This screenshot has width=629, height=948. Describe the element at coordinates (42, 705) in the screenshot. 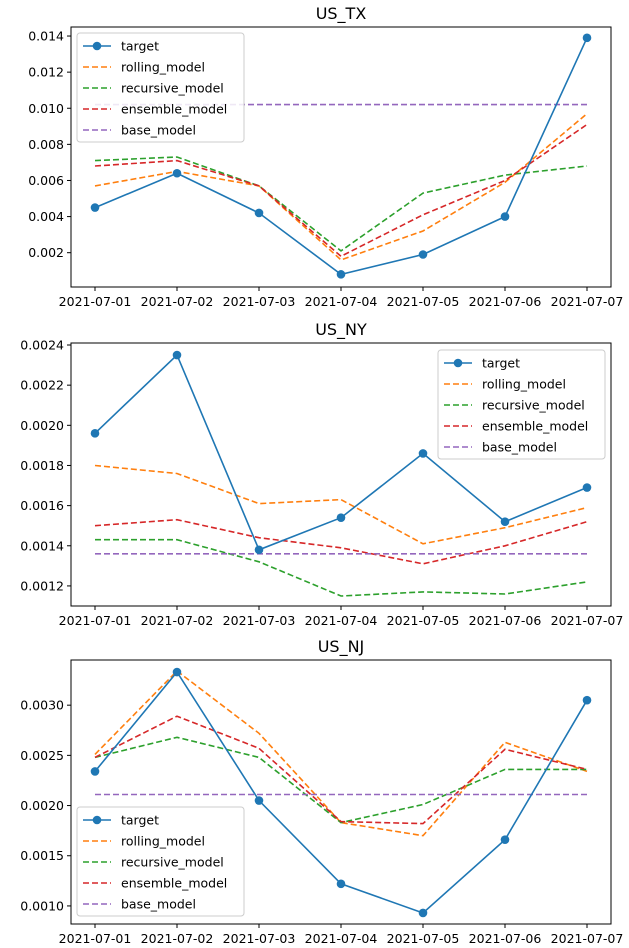

I see `y-tick-label: 0.0030` at that location.